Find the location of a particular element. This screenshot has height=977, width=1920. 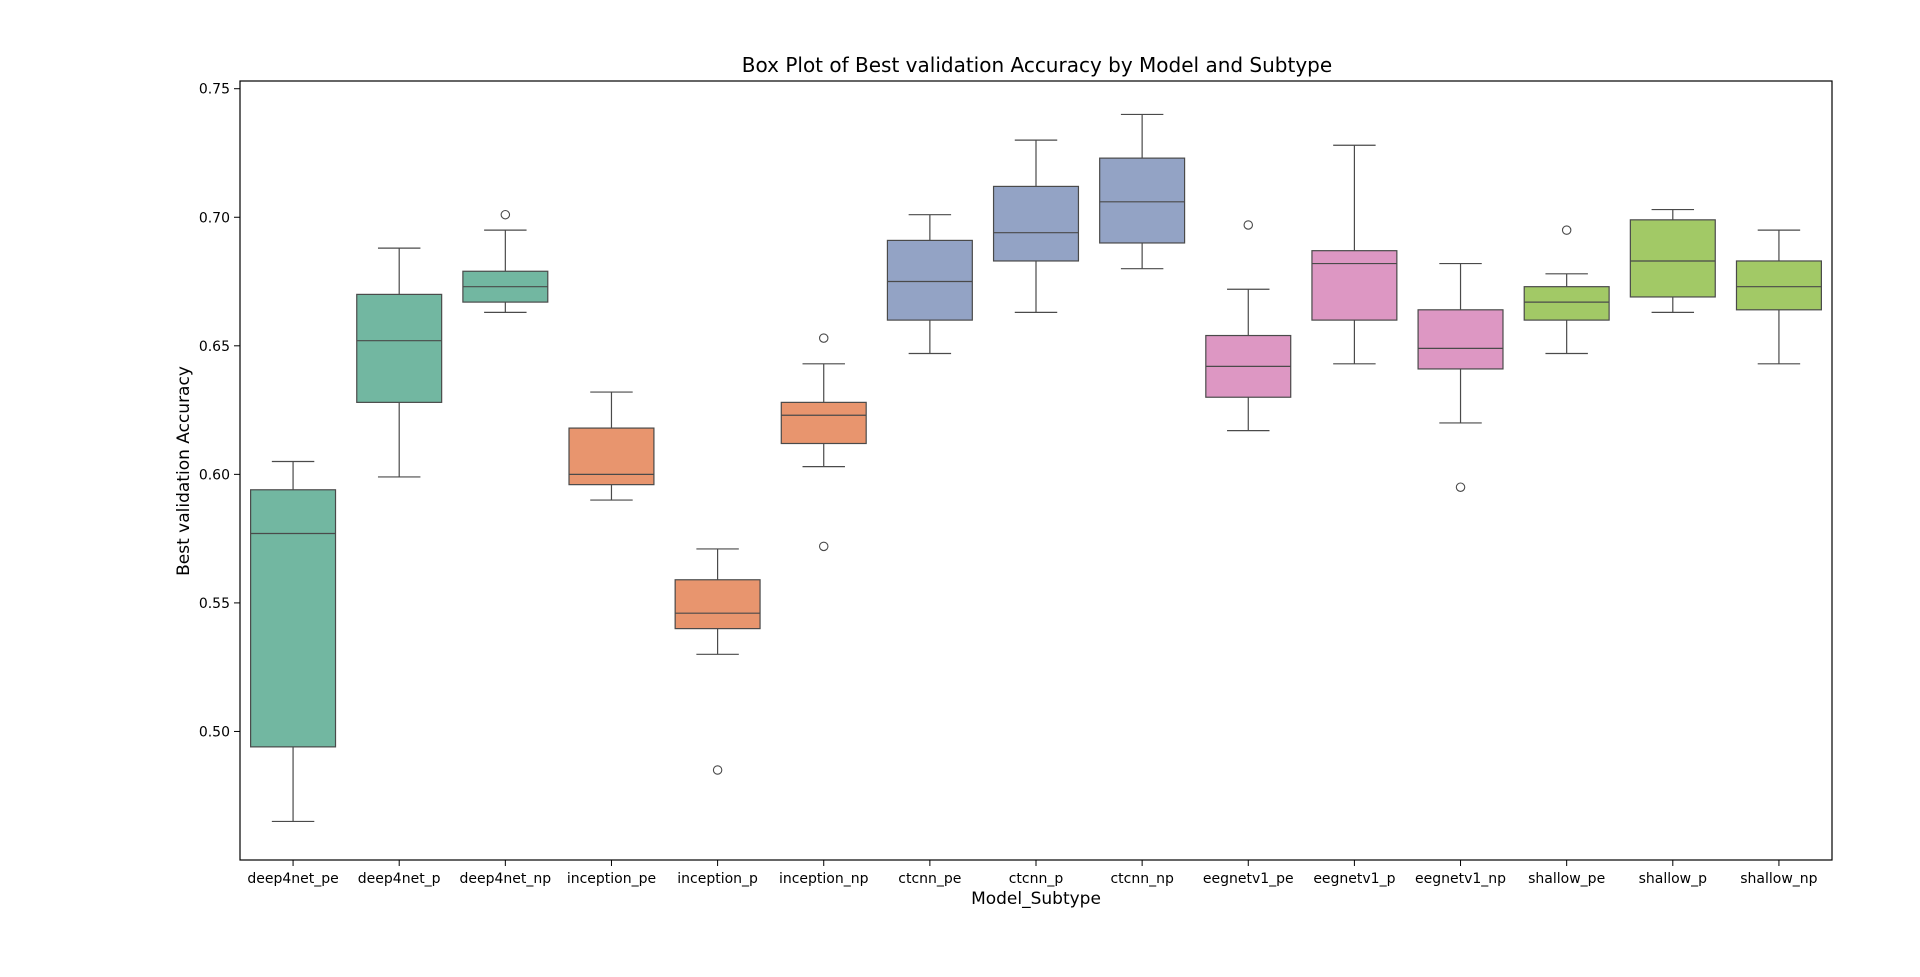

x-tick-label: ctcnn_p is located at coordinates (1036, 879).